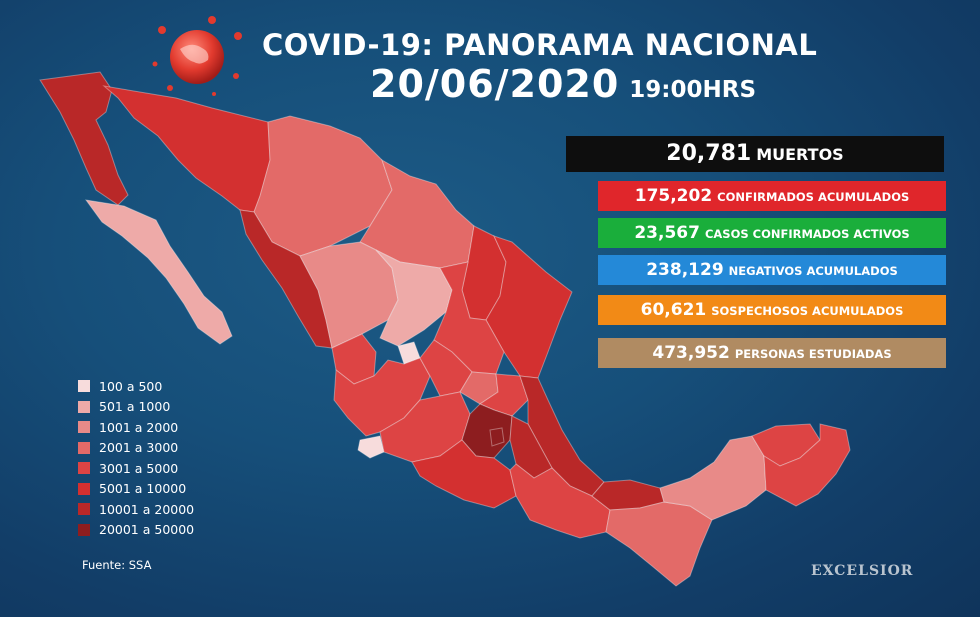 The height and width of the screenshot is (617, 980). I want to click on source-note: Fuente: SSA, so click(117, 565).